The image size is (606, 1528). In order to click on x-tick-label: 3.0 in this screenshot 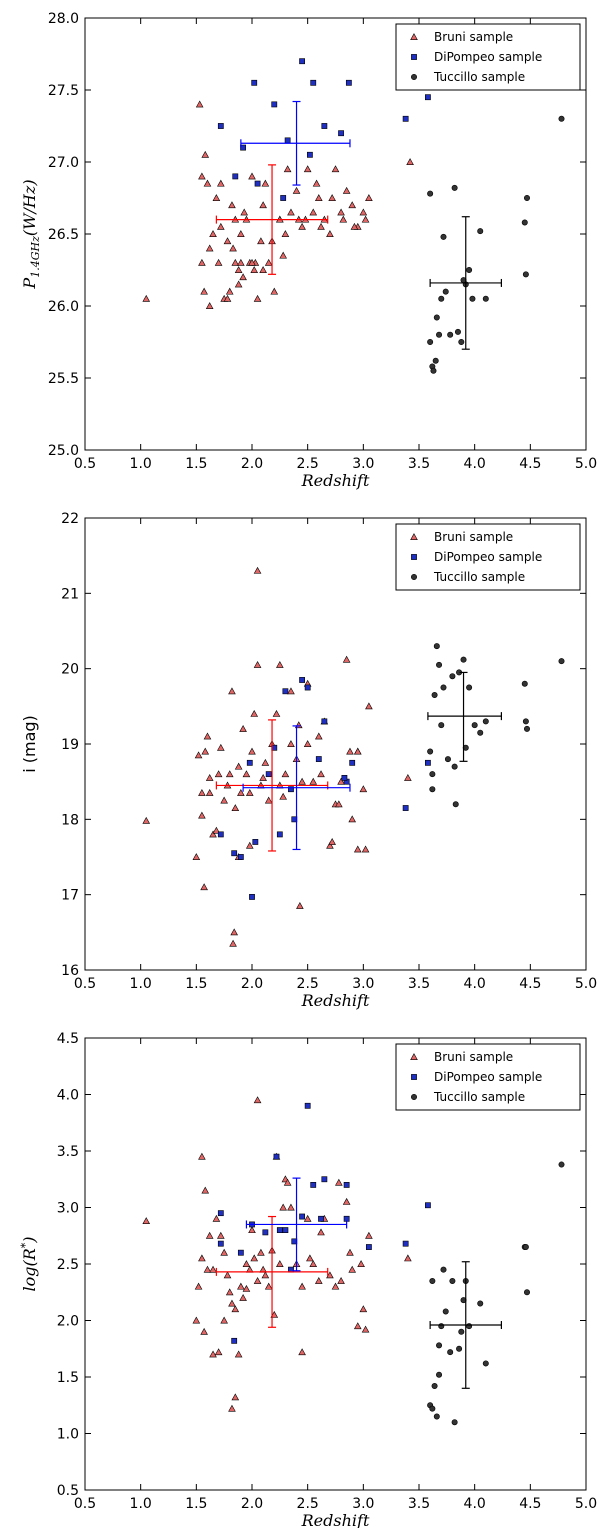, I will do `click(363, 464)`.